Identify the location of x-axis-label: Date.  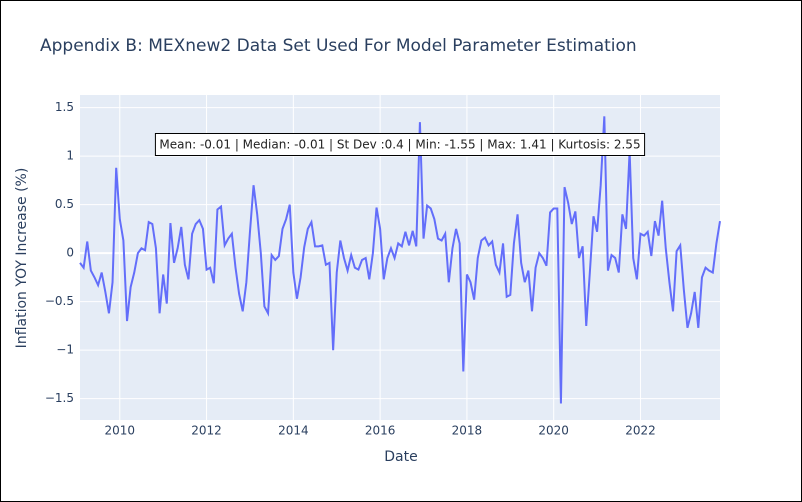
(400, 457).